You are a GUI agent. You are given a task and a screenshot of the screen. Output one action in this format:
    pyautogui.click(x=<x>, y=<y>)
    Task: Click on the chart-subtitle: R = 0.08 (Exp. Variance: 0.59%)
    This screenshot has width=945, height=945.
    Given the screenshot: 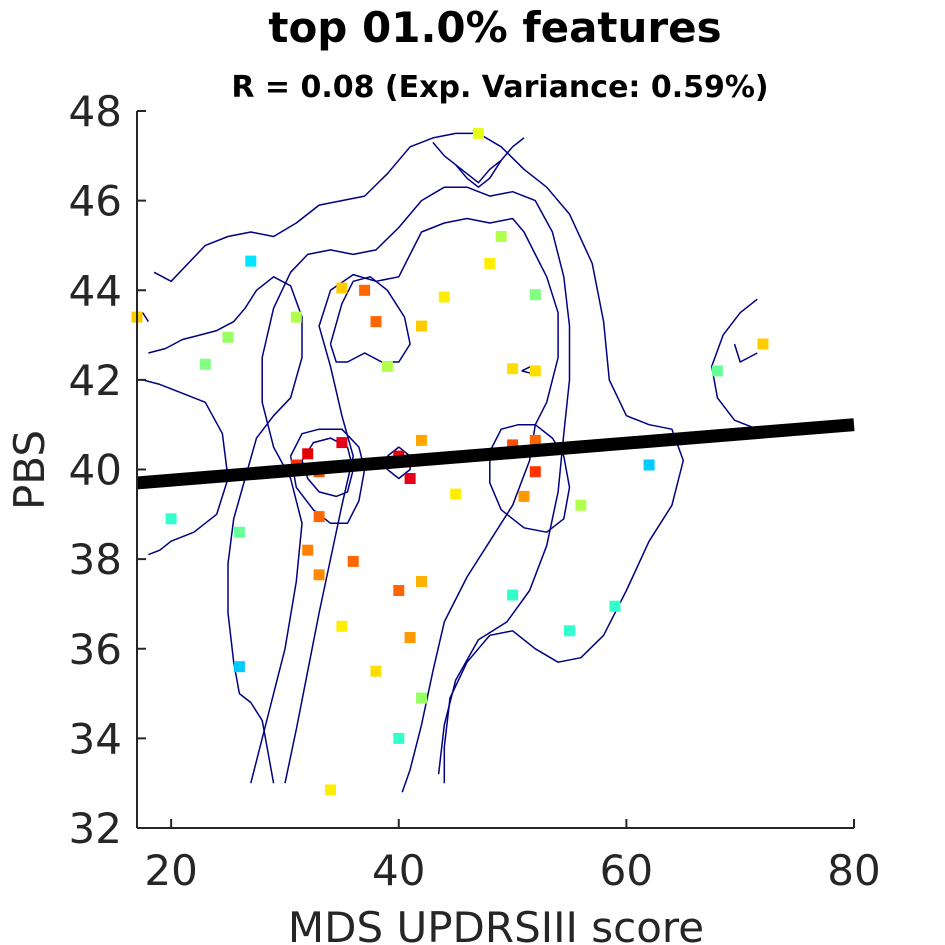 What is the action you would take?
    pyautogui.click(x=499, y=87)
    